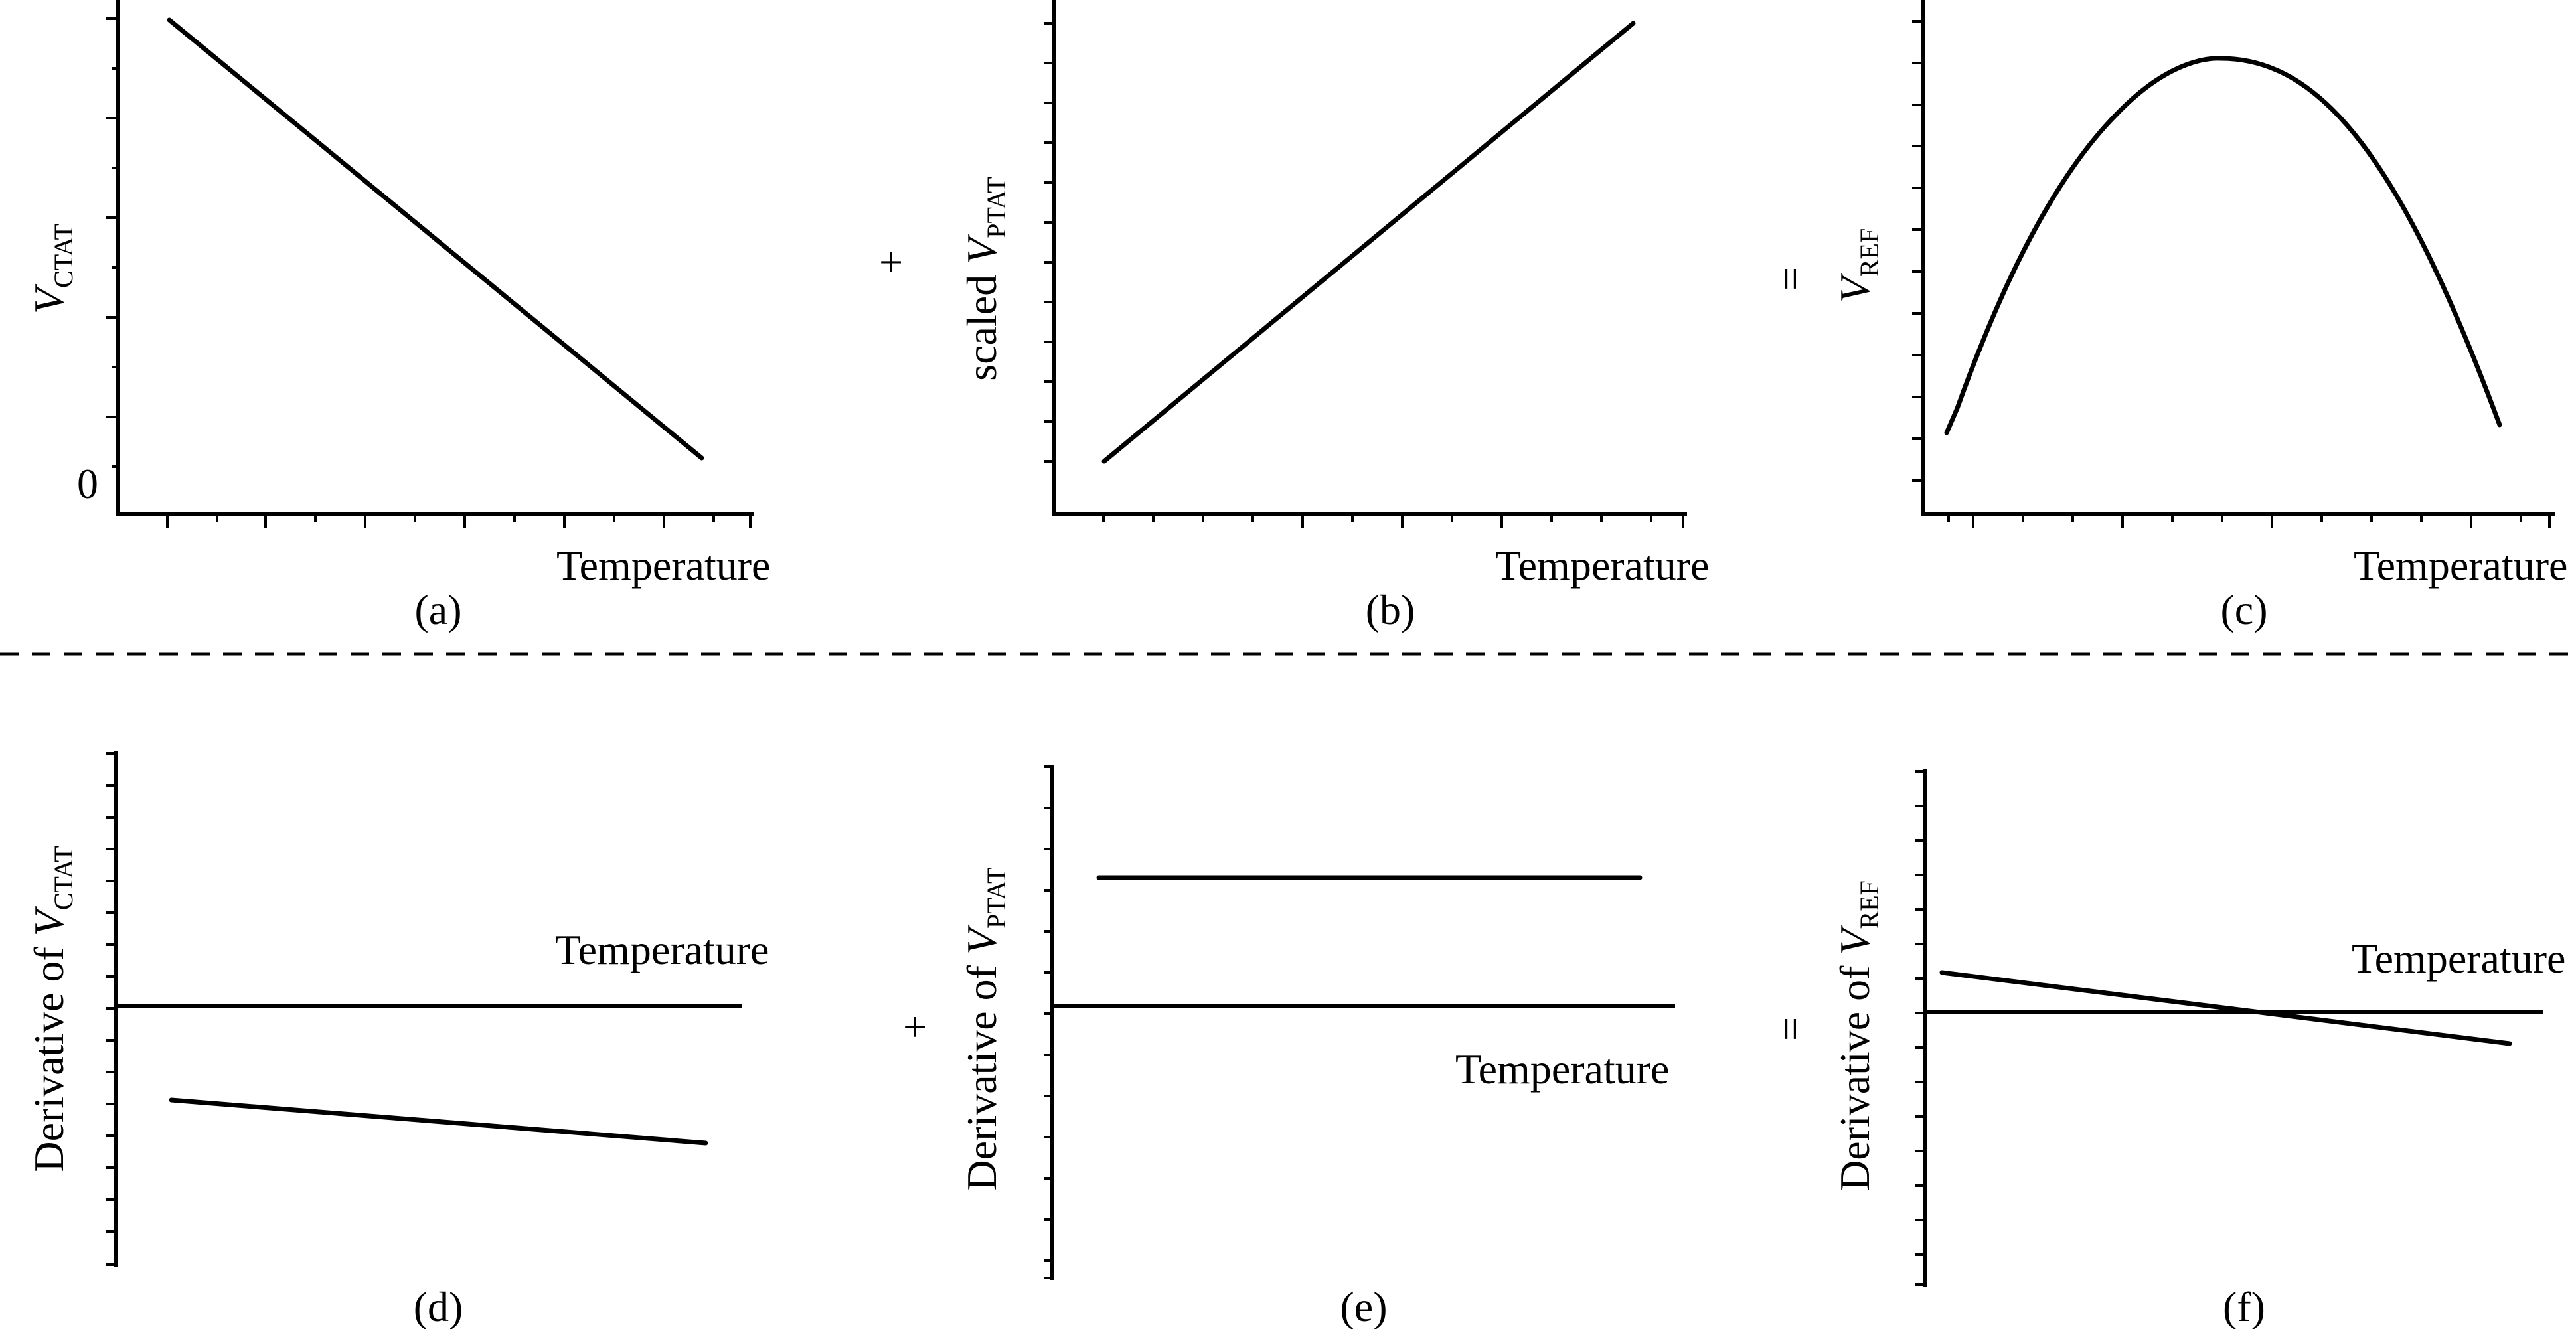  I want to click on panel-a-y-axis-label: VCTAT, so click(51, 269).